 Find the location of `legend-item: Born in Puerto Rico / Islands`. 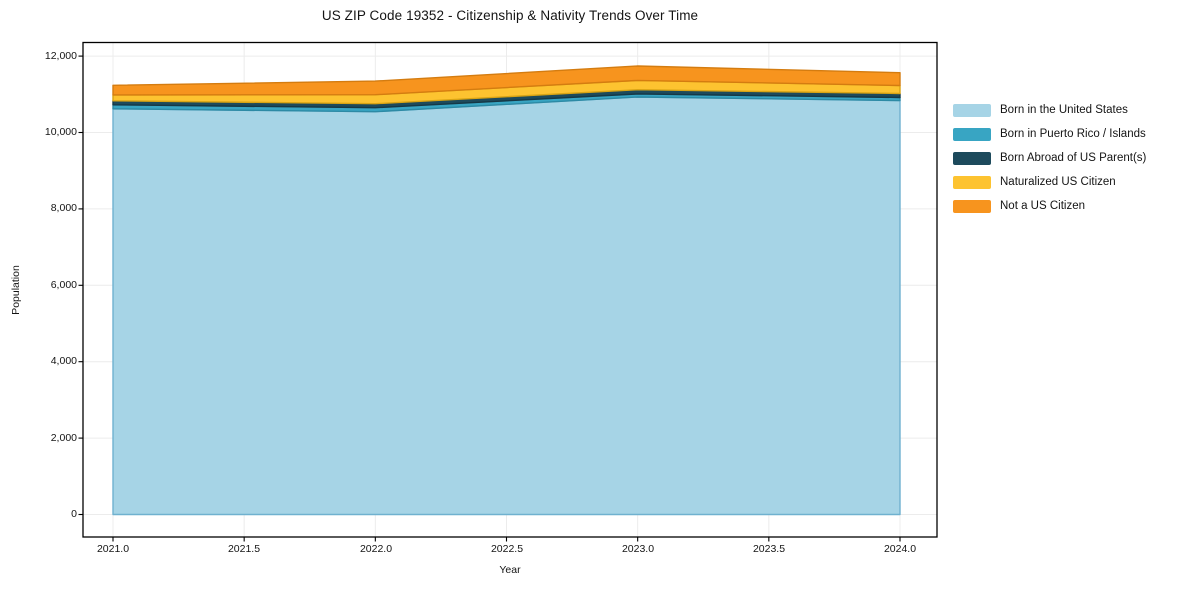

legend-item: Born in Puerto Rico / Islands is located at coordinates (1049, 134).